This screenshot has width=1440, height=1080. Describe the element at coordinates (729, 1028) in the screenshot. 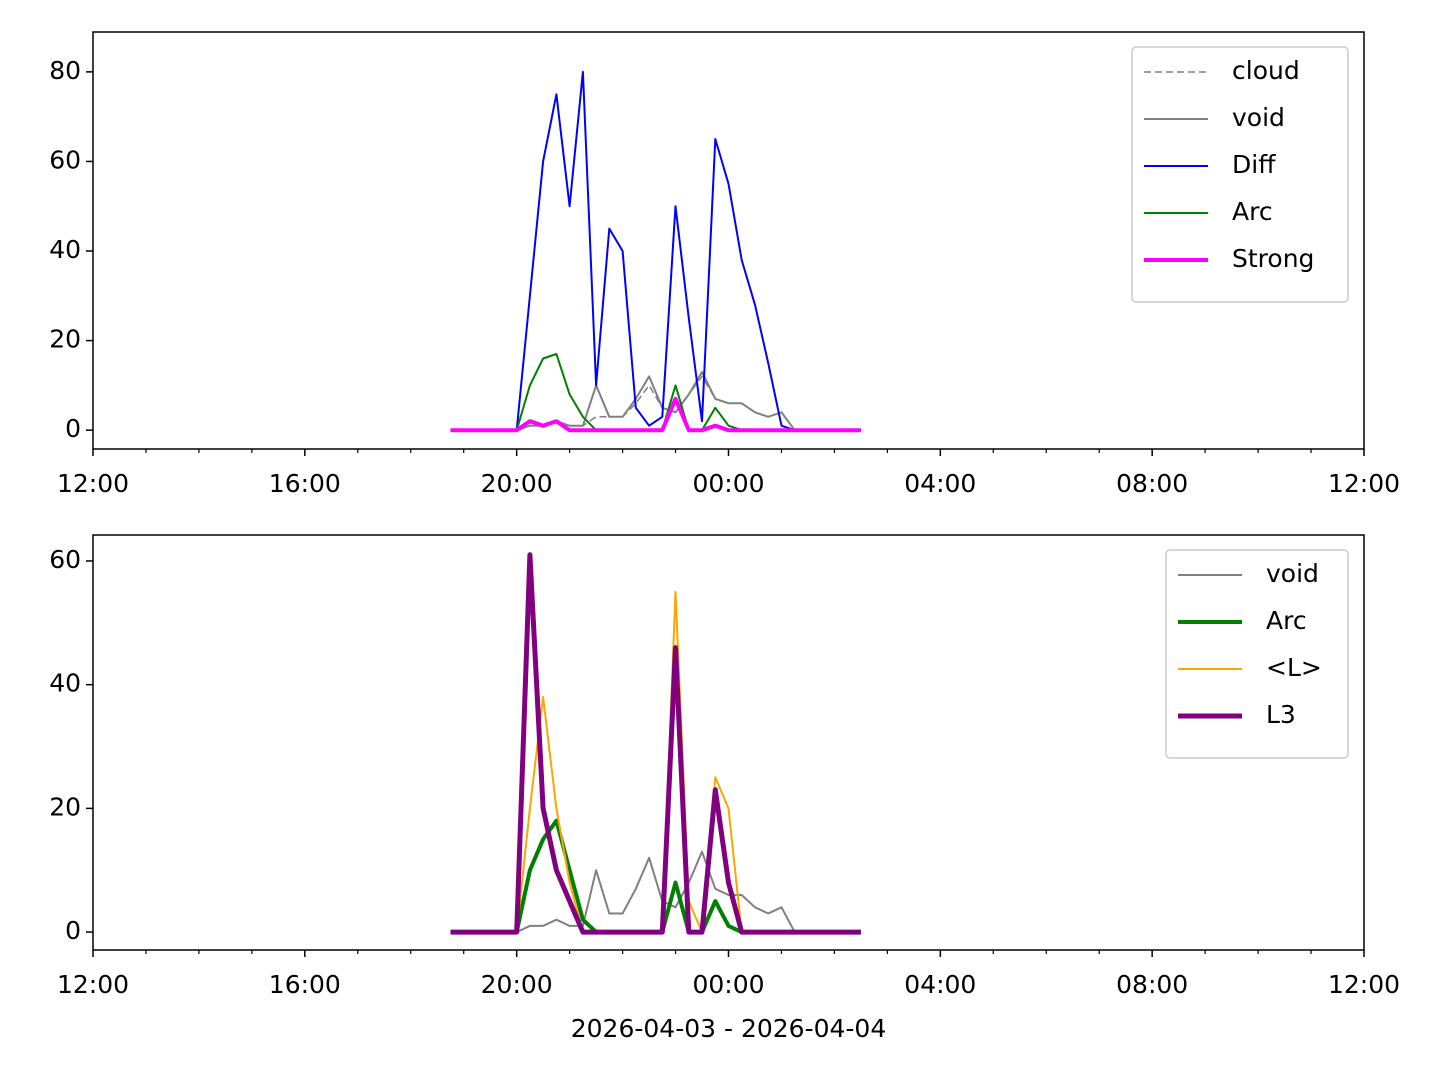

I see `x-axis-label: 2026-04-03 - 2026-04-04` at that location.